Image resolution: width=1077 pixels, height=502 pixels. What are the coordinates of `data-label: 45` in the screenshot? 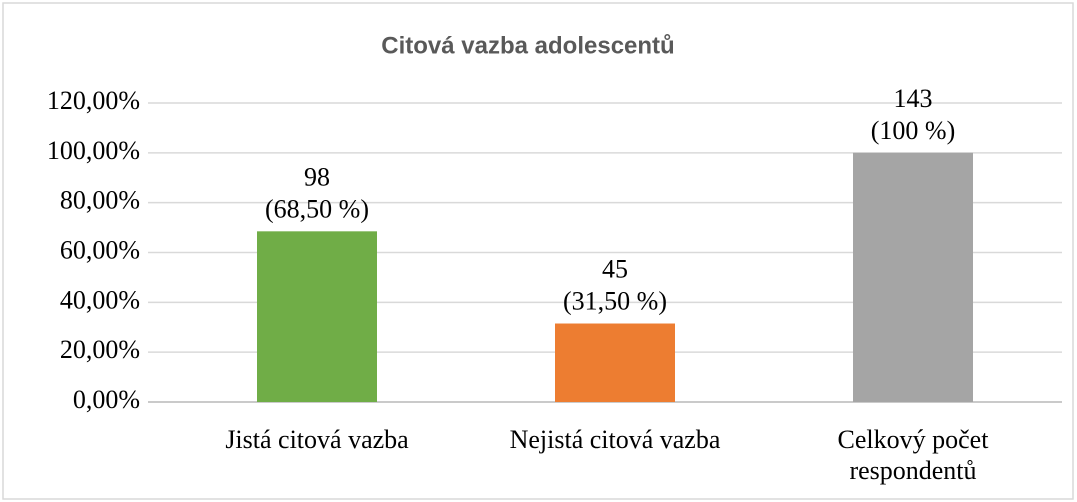 It's located at (615, 268).